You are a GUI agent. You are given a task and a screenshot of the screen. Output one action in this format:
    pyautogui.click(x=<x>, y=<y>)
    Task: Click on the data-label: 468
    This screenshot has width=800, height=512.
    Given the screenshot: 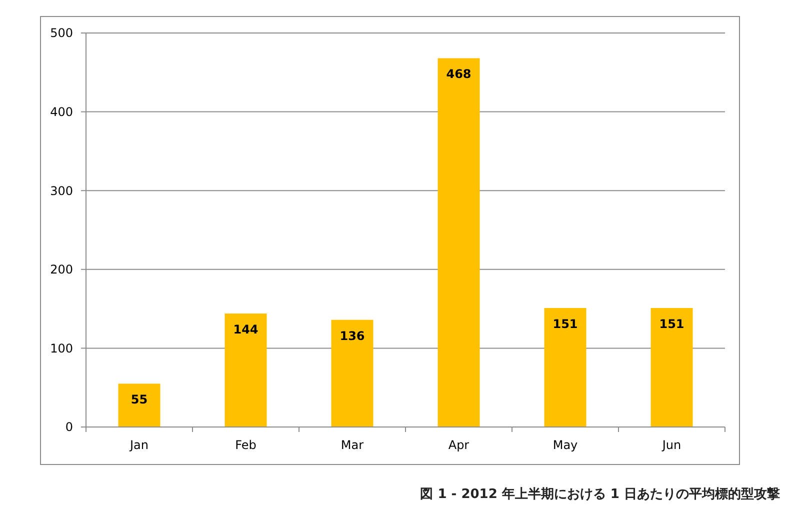 What is the action you would take?
    pyautogui.click(x=459, y=74)
    